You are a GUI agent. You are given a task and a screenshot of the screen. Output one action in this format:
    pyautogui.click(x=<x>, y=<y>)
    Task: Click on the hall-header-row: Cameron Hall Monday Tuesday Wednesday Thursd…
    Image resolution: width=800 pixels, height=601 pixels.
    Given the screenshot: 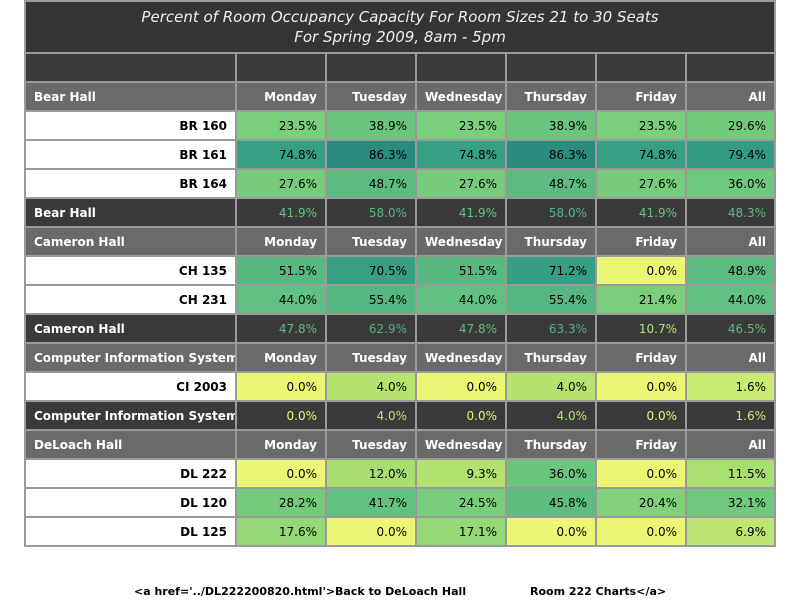 What is the action you would take?
    pyautogui.click(x=400, y=242)
    